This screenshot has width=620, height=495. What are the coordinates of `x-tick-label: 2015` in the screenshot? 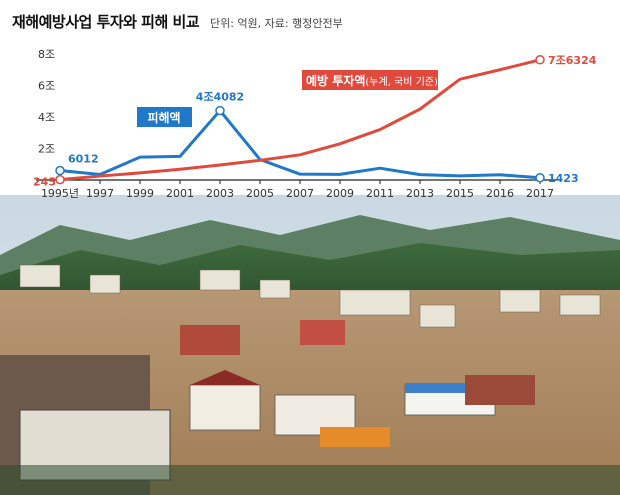 It's located at (460, 193).